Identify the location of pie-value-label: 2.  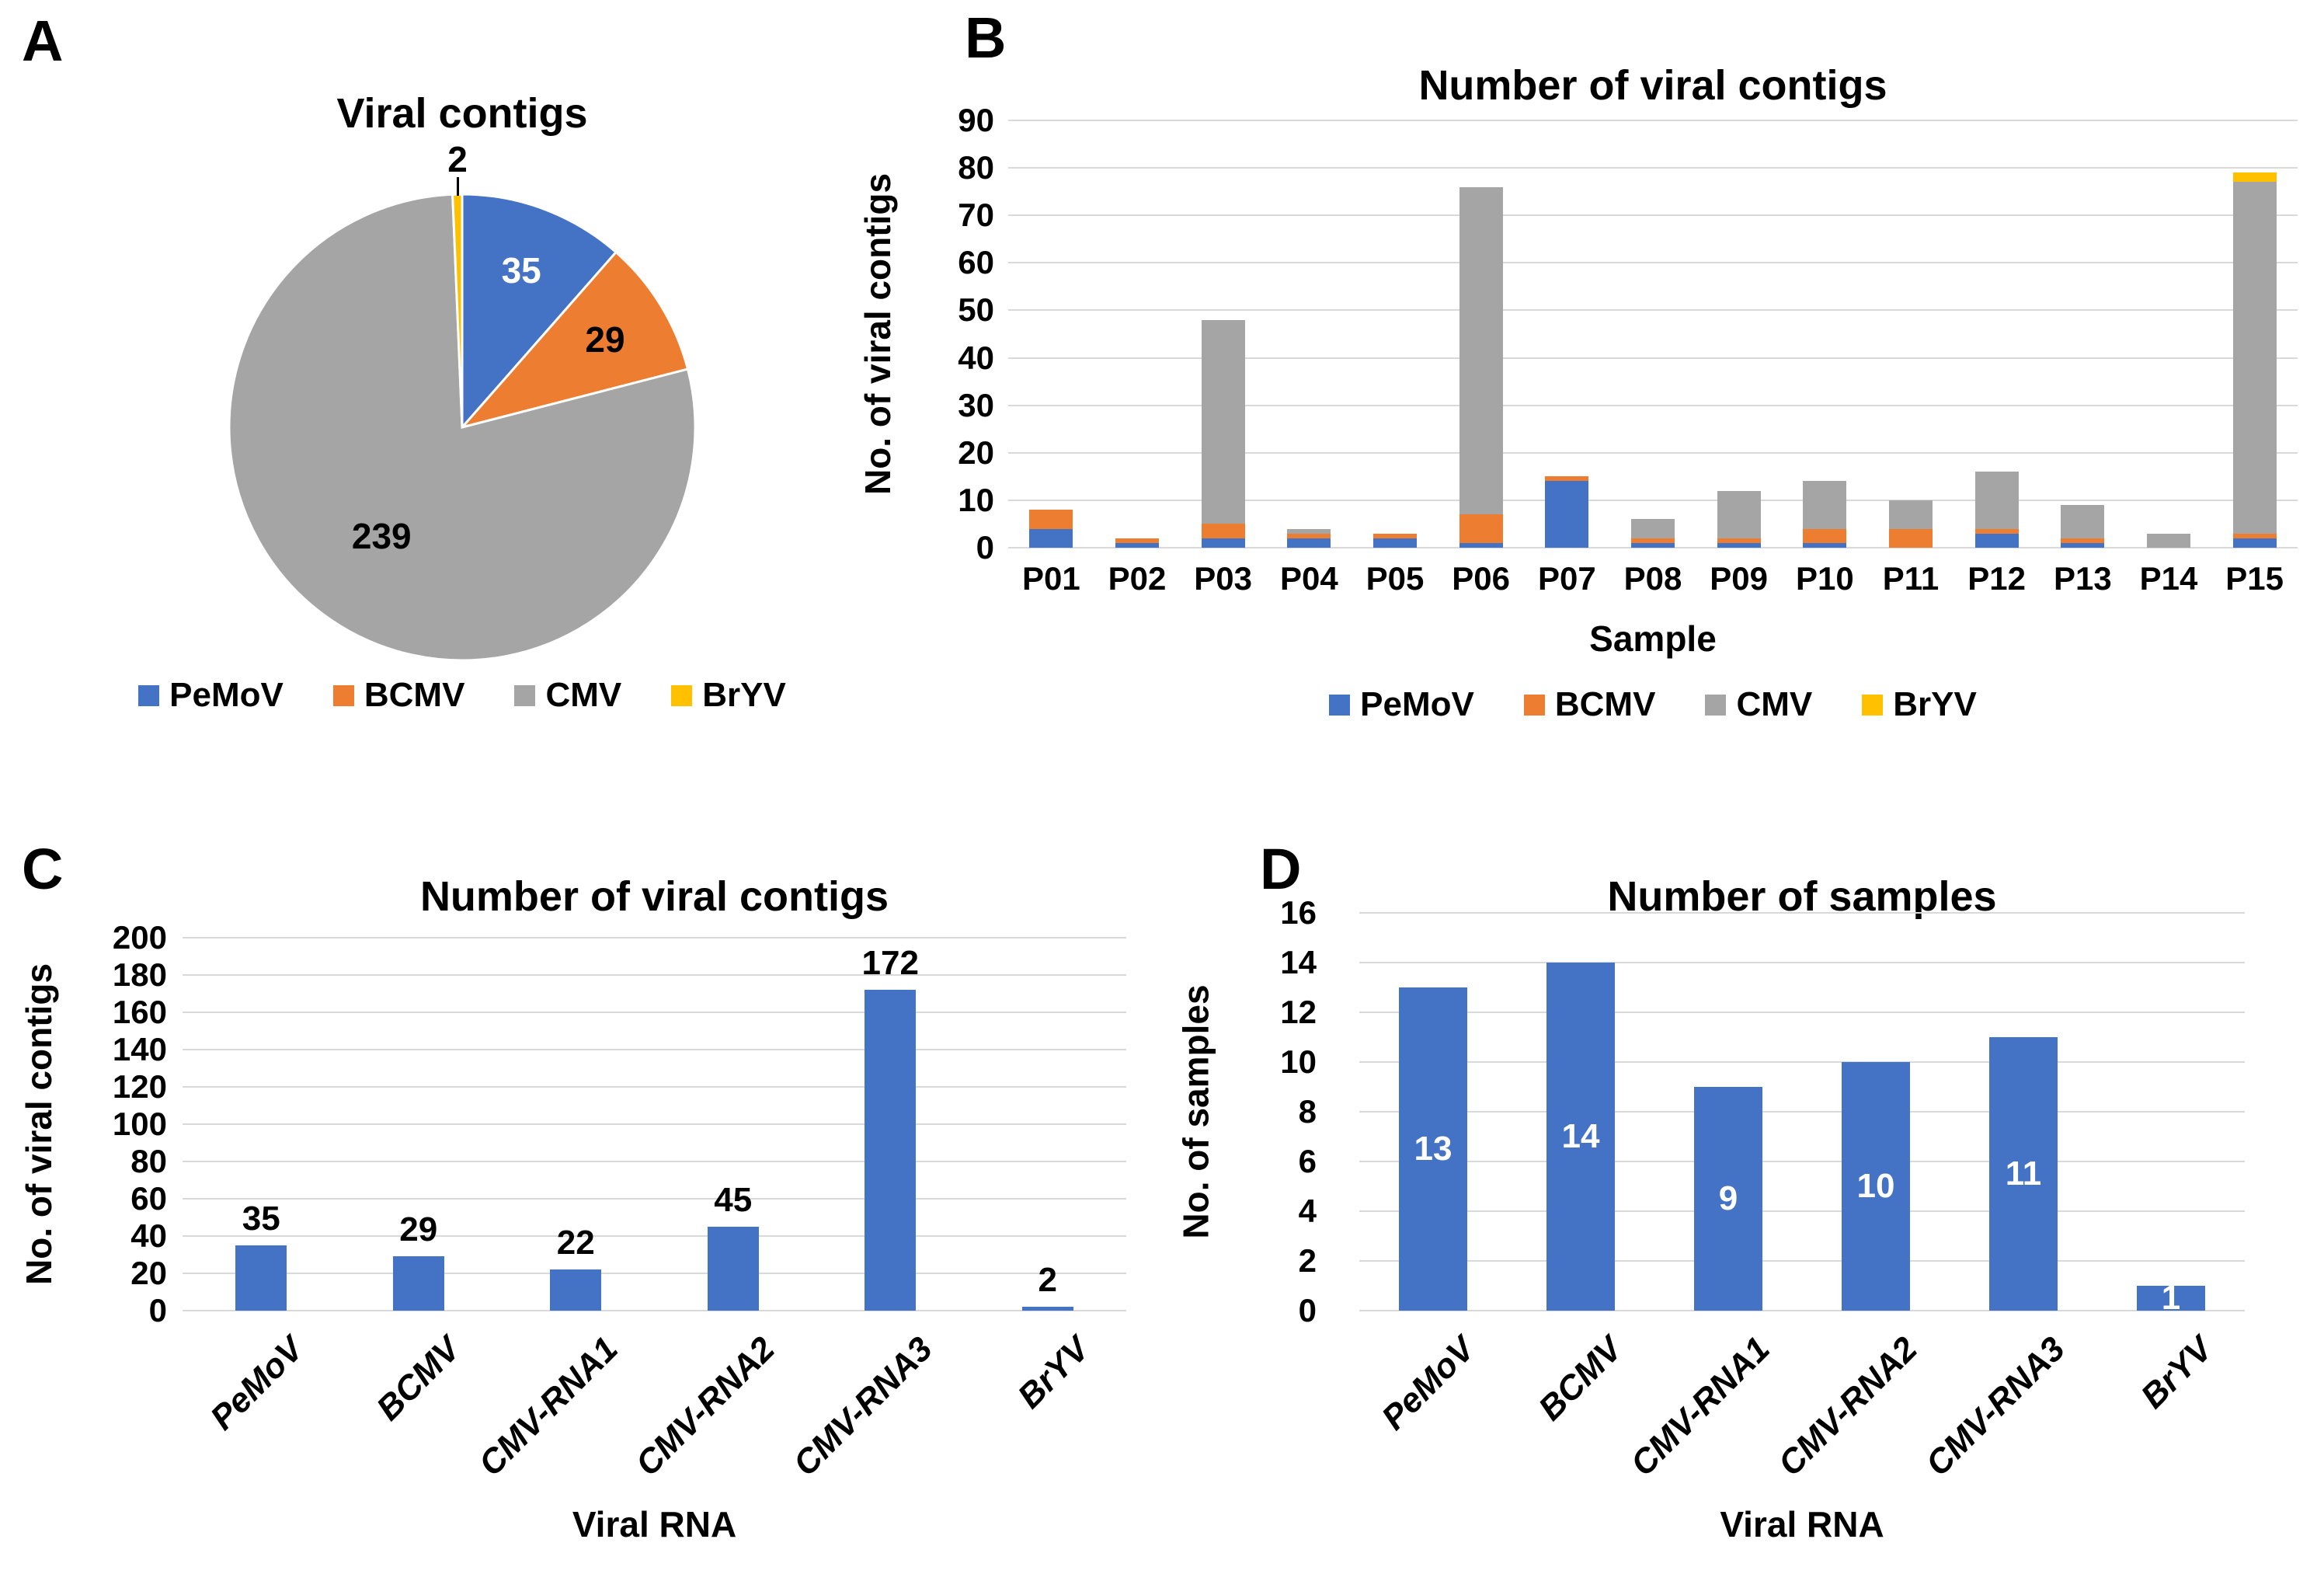
(457, 159).